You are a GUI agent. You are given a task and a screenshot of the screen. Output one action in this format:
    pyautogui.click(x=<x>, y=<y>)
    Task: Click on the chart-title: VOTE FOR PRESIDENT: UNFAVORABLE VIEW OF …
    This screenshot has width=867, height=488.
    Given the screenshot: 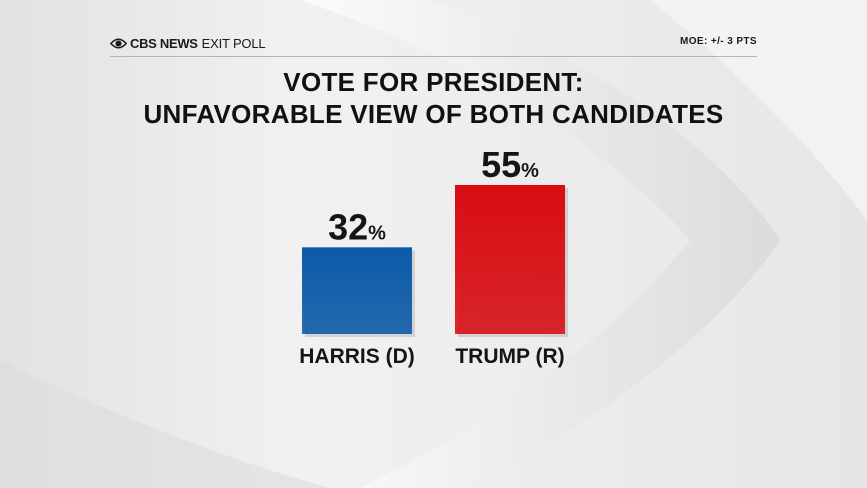 What is the action you would take?
    pyautogui.click(x=433, y=98)
    